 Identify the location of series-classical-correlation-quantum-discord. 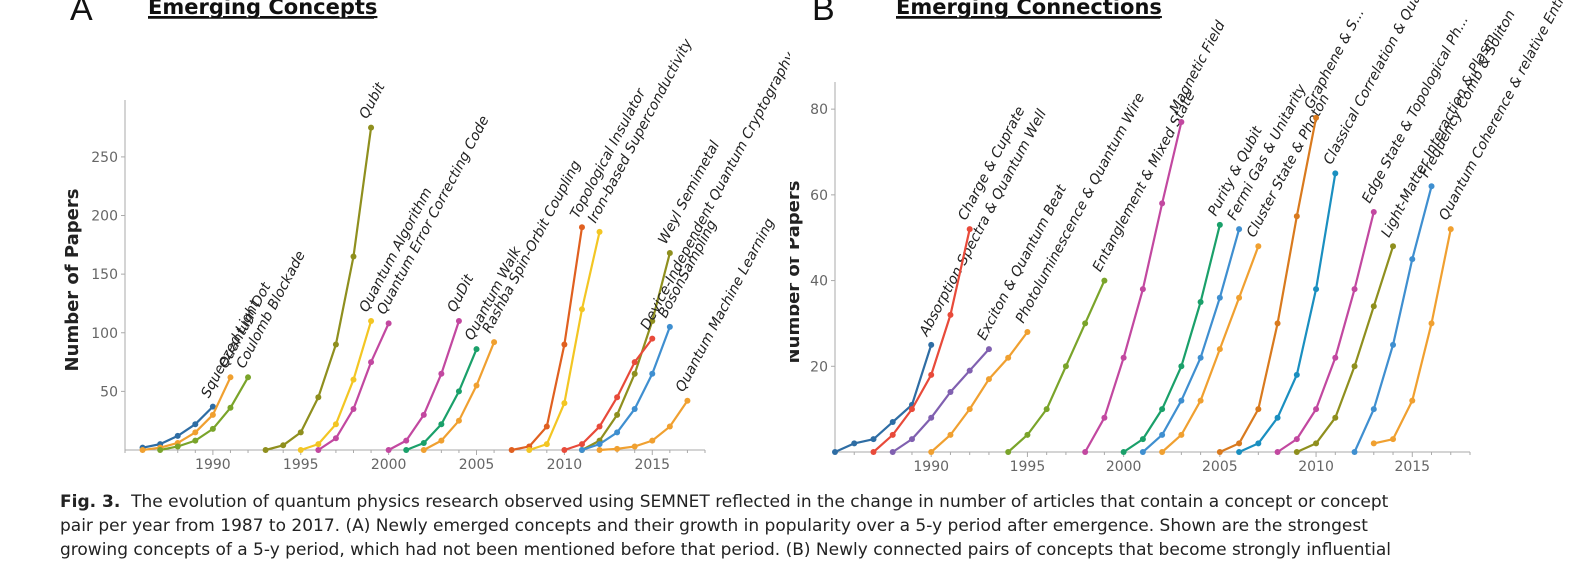
(1287, 312).